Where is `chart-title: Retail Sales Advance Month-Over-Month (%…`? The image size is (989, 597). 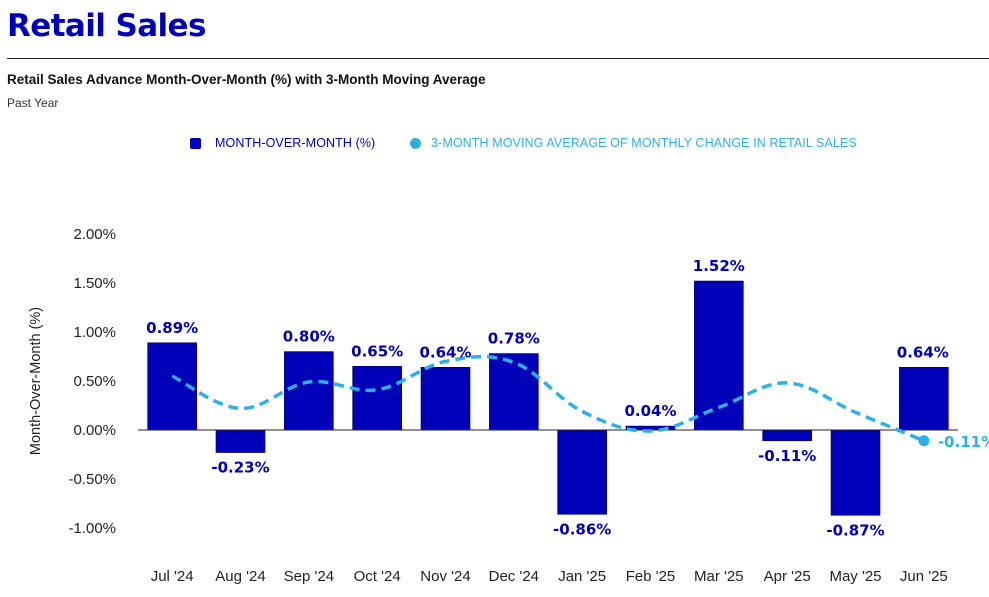 chart-title: Retail Sales Advance Month-Over-Month (%… is located at coordinates (246, 79).